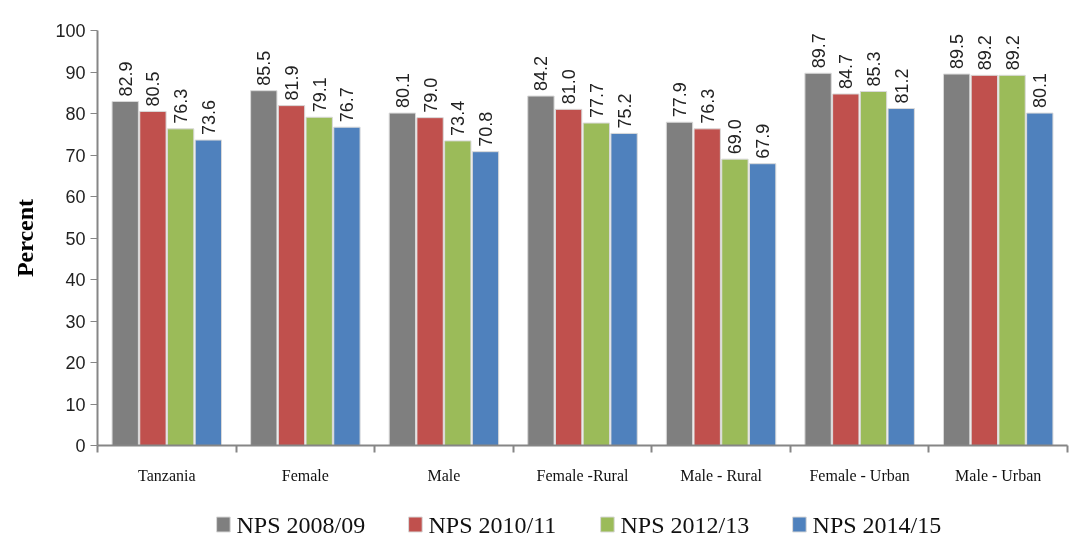  I want to click on x-tick-label: Male - Rural, so click(721, 475).